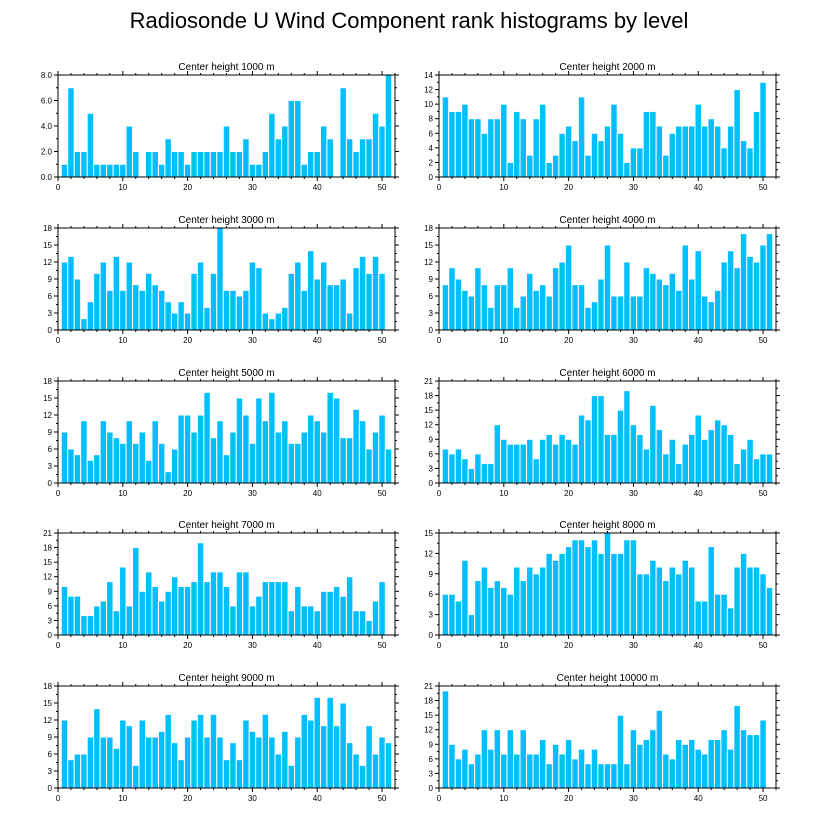  I want to click on y-tick-label: 12, so click(47, 262).